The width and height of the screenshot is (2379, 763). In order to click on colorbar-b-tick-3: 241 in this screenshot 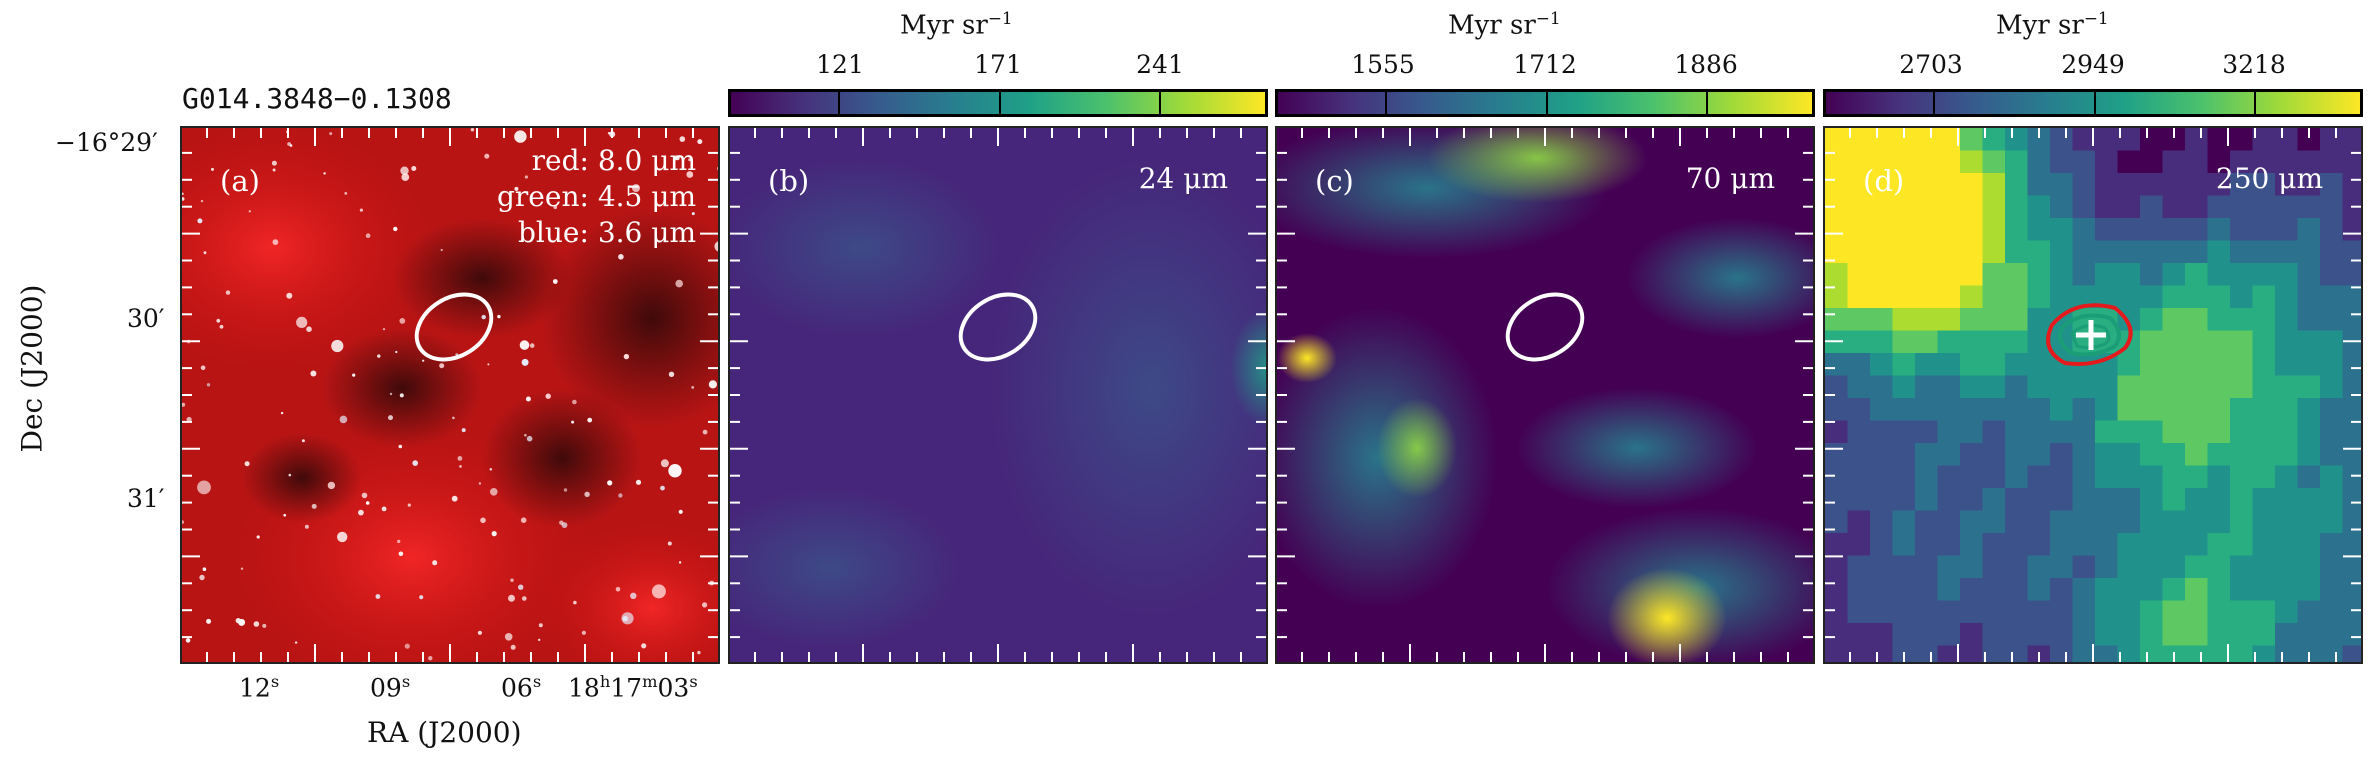, I will do `click(1160, 64)`.